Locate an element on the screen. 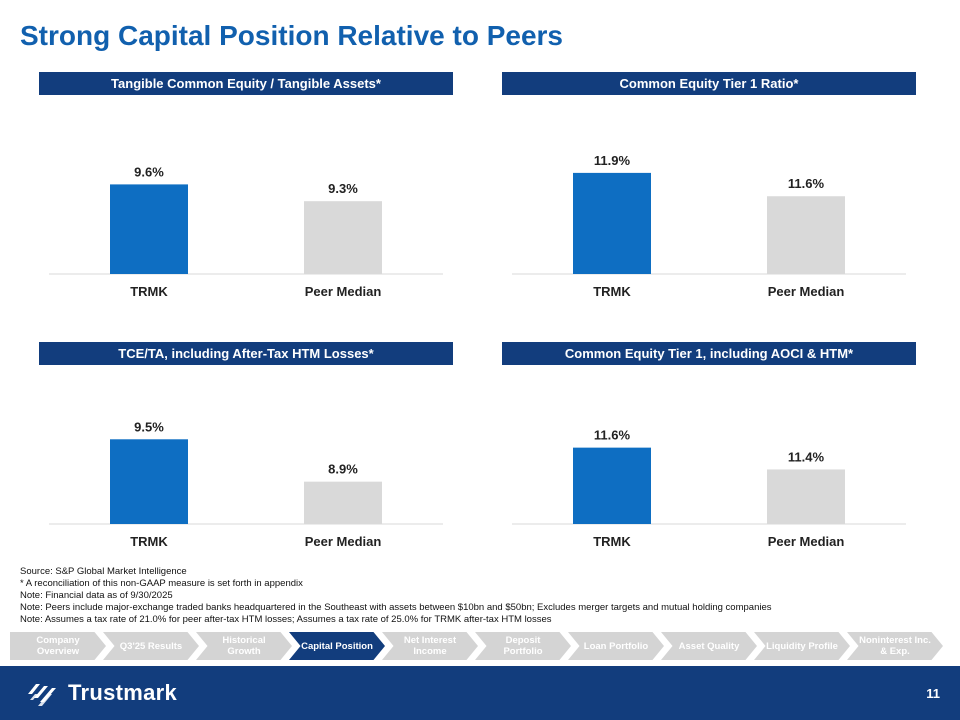  data-label: 9.5% is located at coordinates (149, 426).